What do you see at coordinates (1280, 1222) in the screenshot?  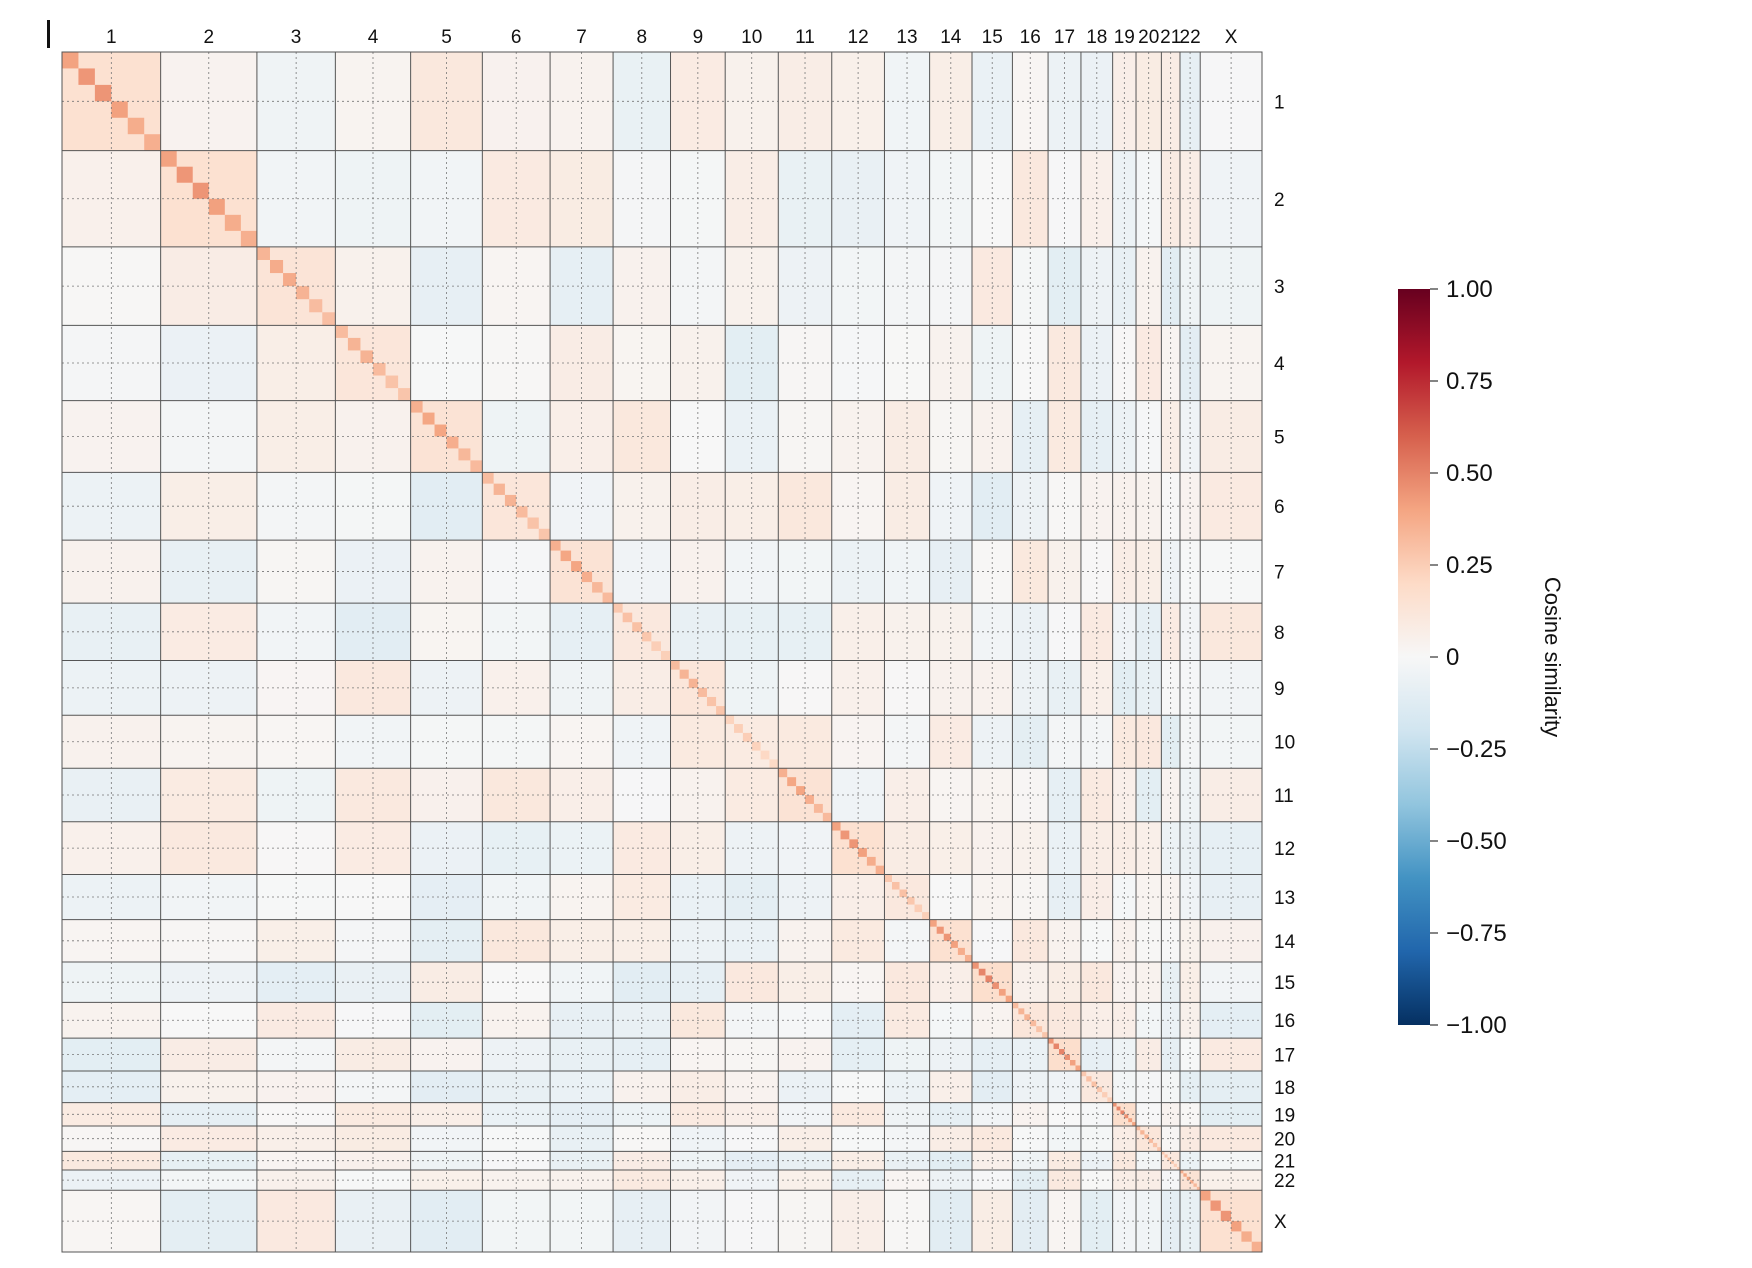 I see `y-tick-label: X` at bounding box center [1280, 1222].